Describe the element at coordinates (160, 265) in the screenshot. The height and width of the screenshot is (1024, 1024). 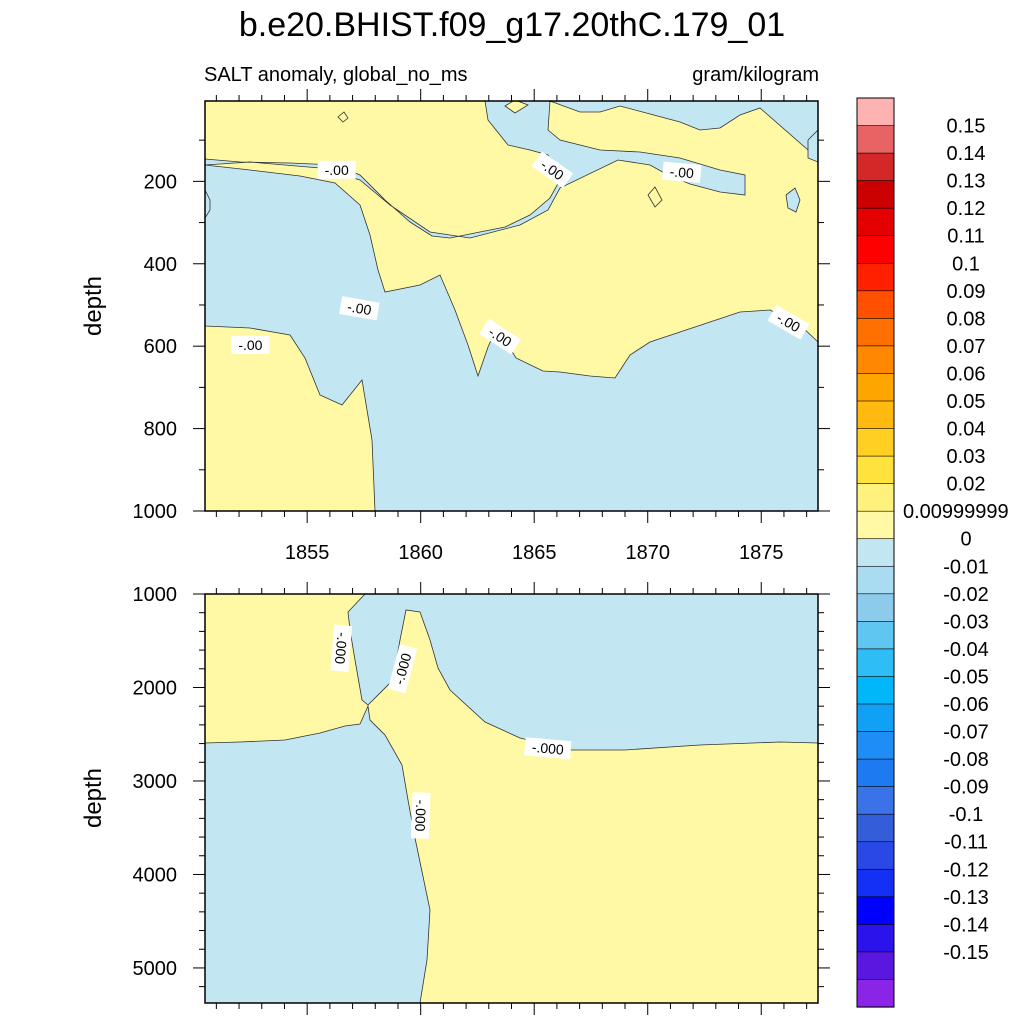
I see `top-y-tick-label: 400` at that location.